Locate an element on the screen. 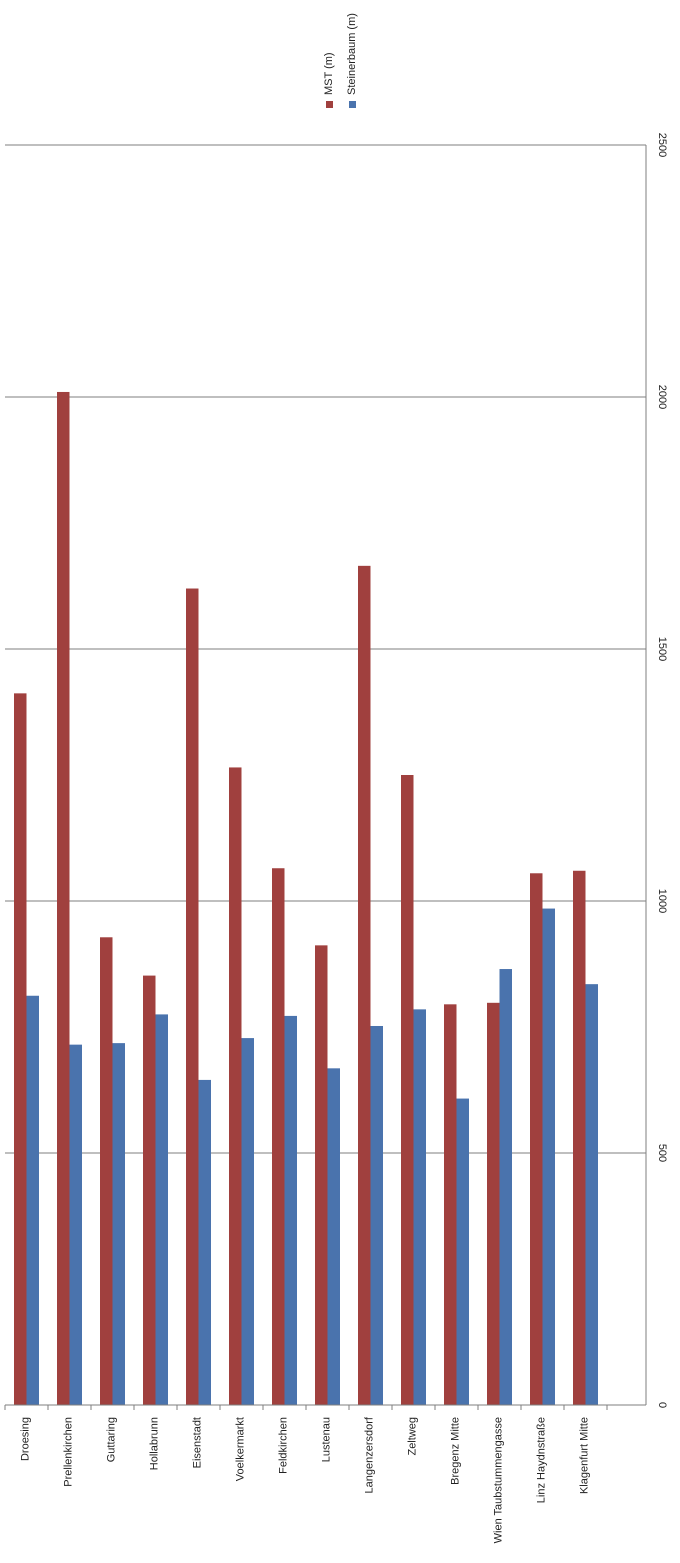  category-label: Langenzersdorf is located at coordinates (369, 1454).